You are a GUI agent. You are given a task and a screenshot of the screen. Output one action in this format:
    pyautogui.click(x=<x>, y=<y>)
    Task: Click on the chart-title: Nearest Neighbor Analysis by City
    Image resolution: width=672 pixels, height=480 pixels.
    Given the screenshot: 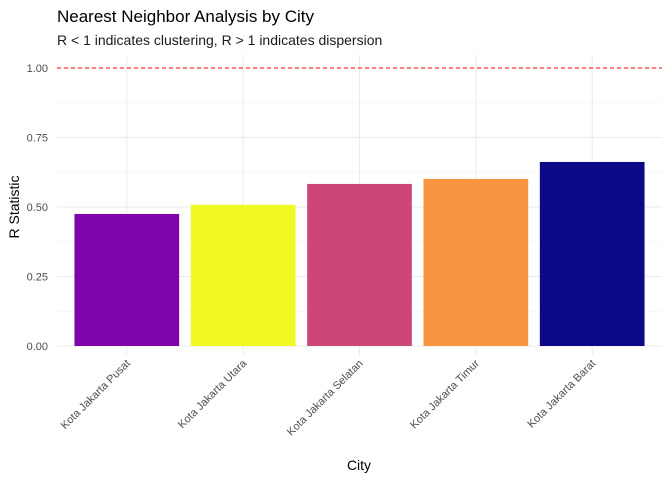 What is the action you would take?
    pyautogui.click(x=186, y=16)
    